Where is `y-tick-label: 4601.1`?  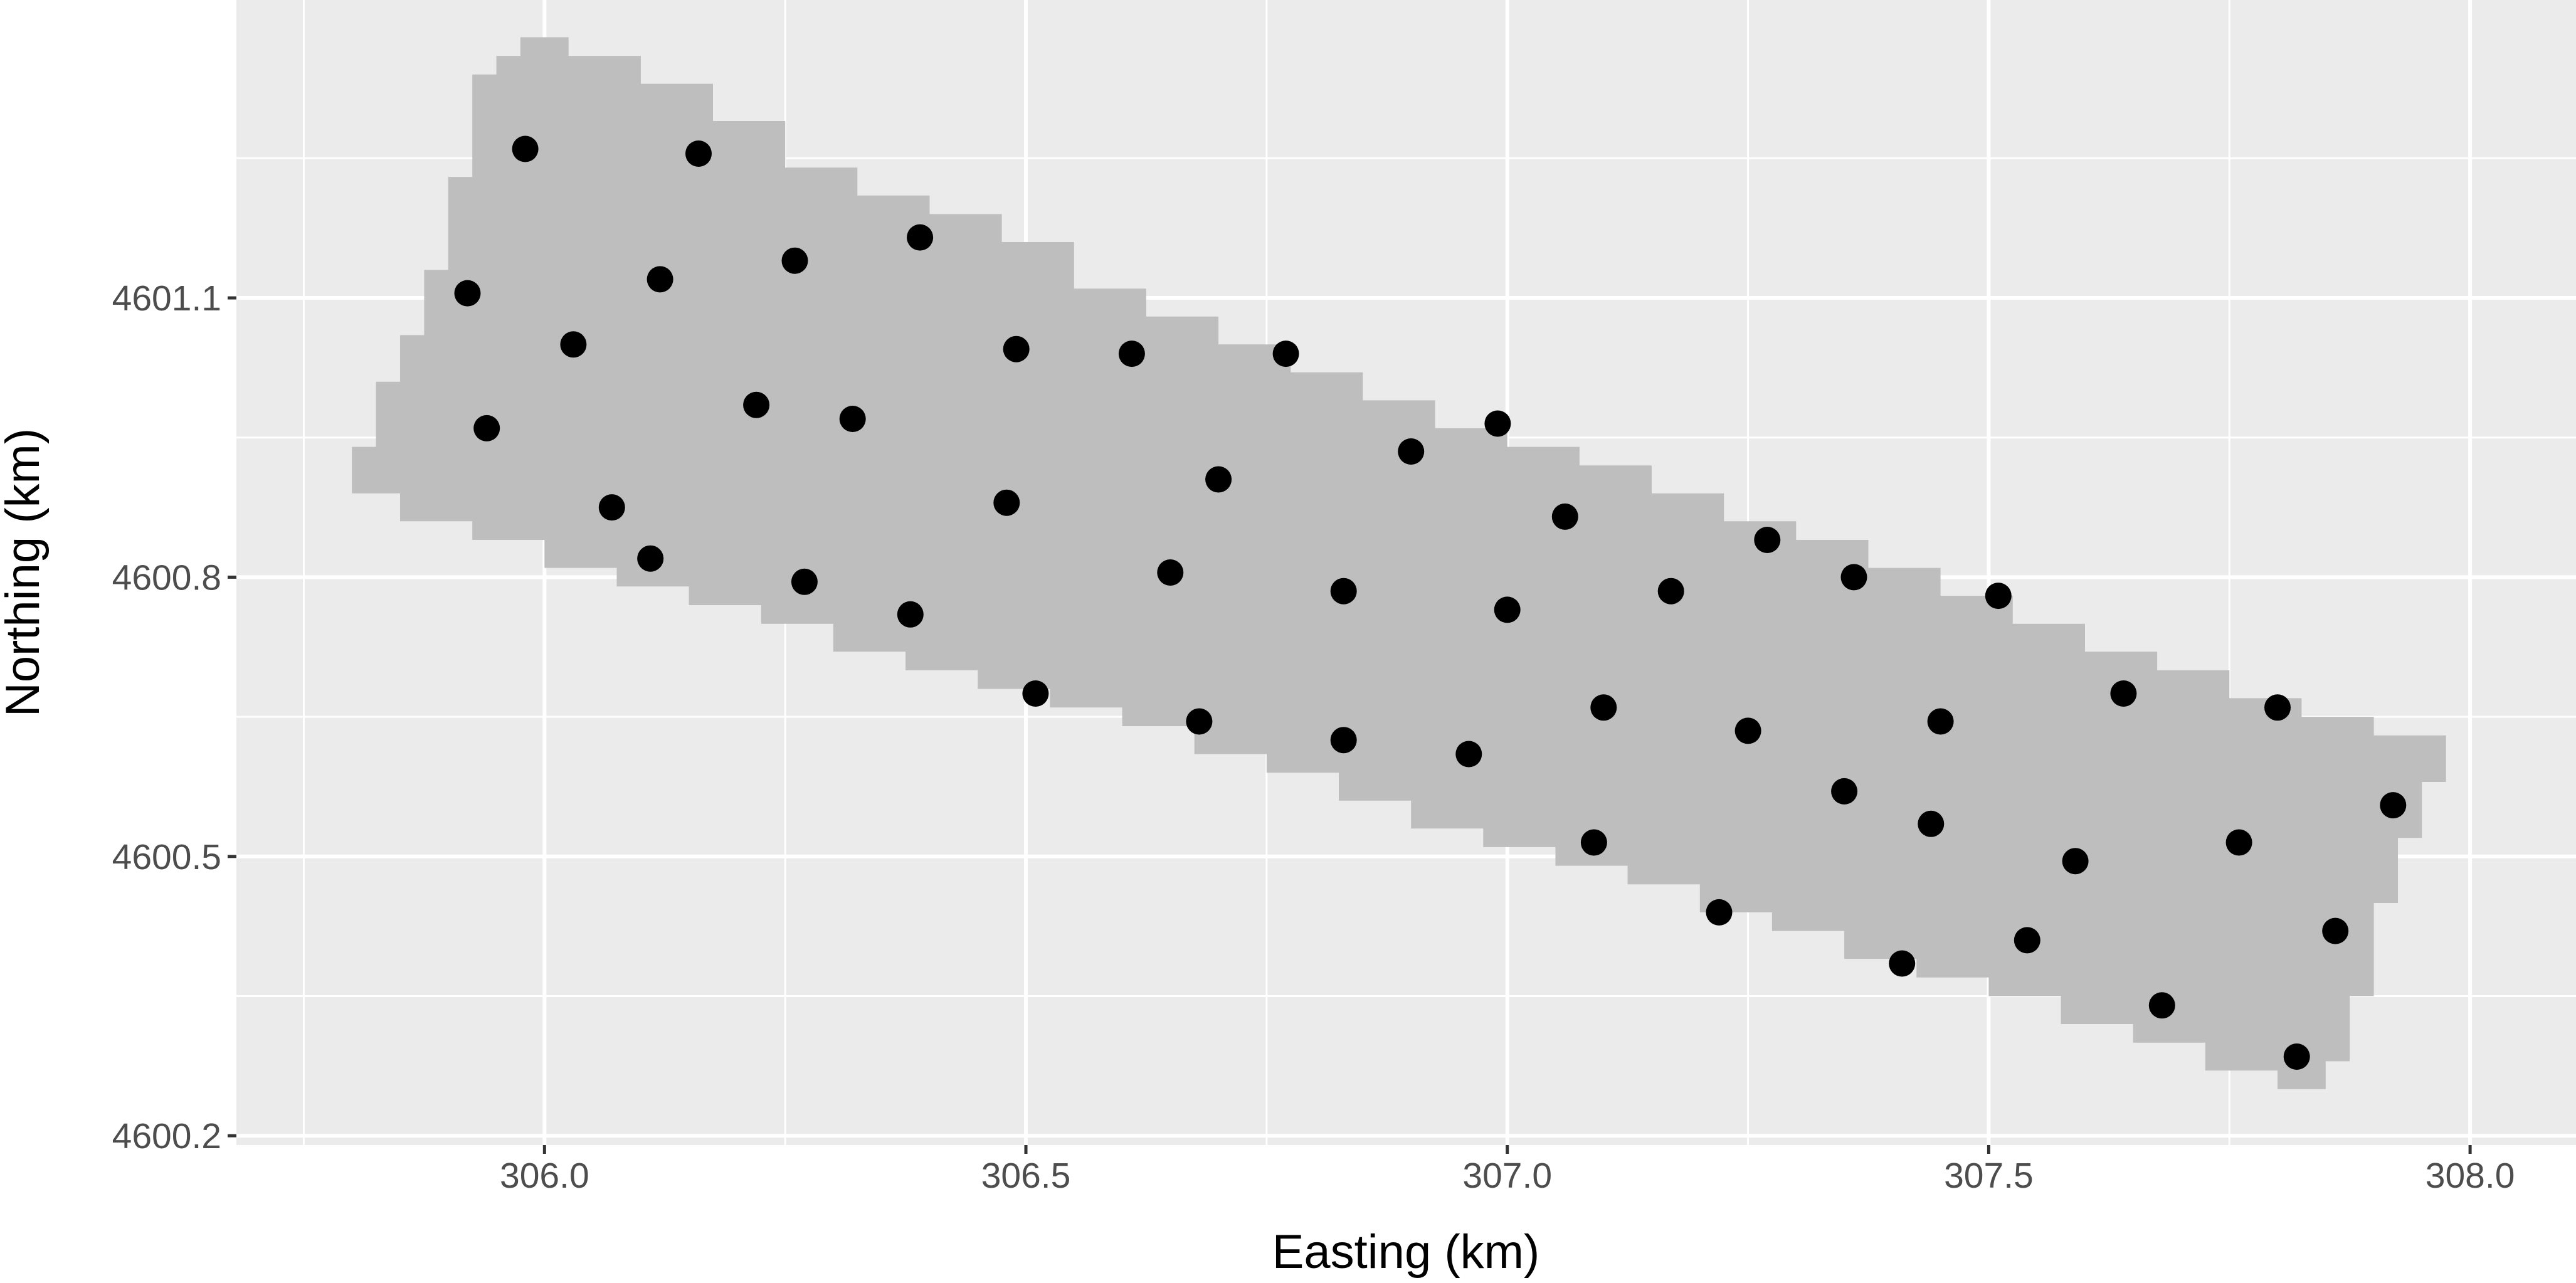
y-tick-label: 4601.1 is located at coordinates (166, 298).